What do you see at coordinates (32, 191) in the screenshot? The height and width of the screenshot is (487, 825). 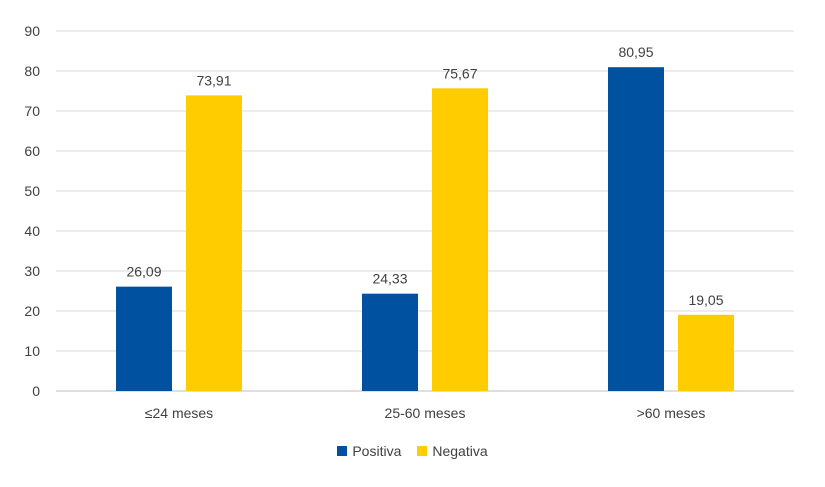 I see `y-tick-label: 50` at bounding box center [32, 191].